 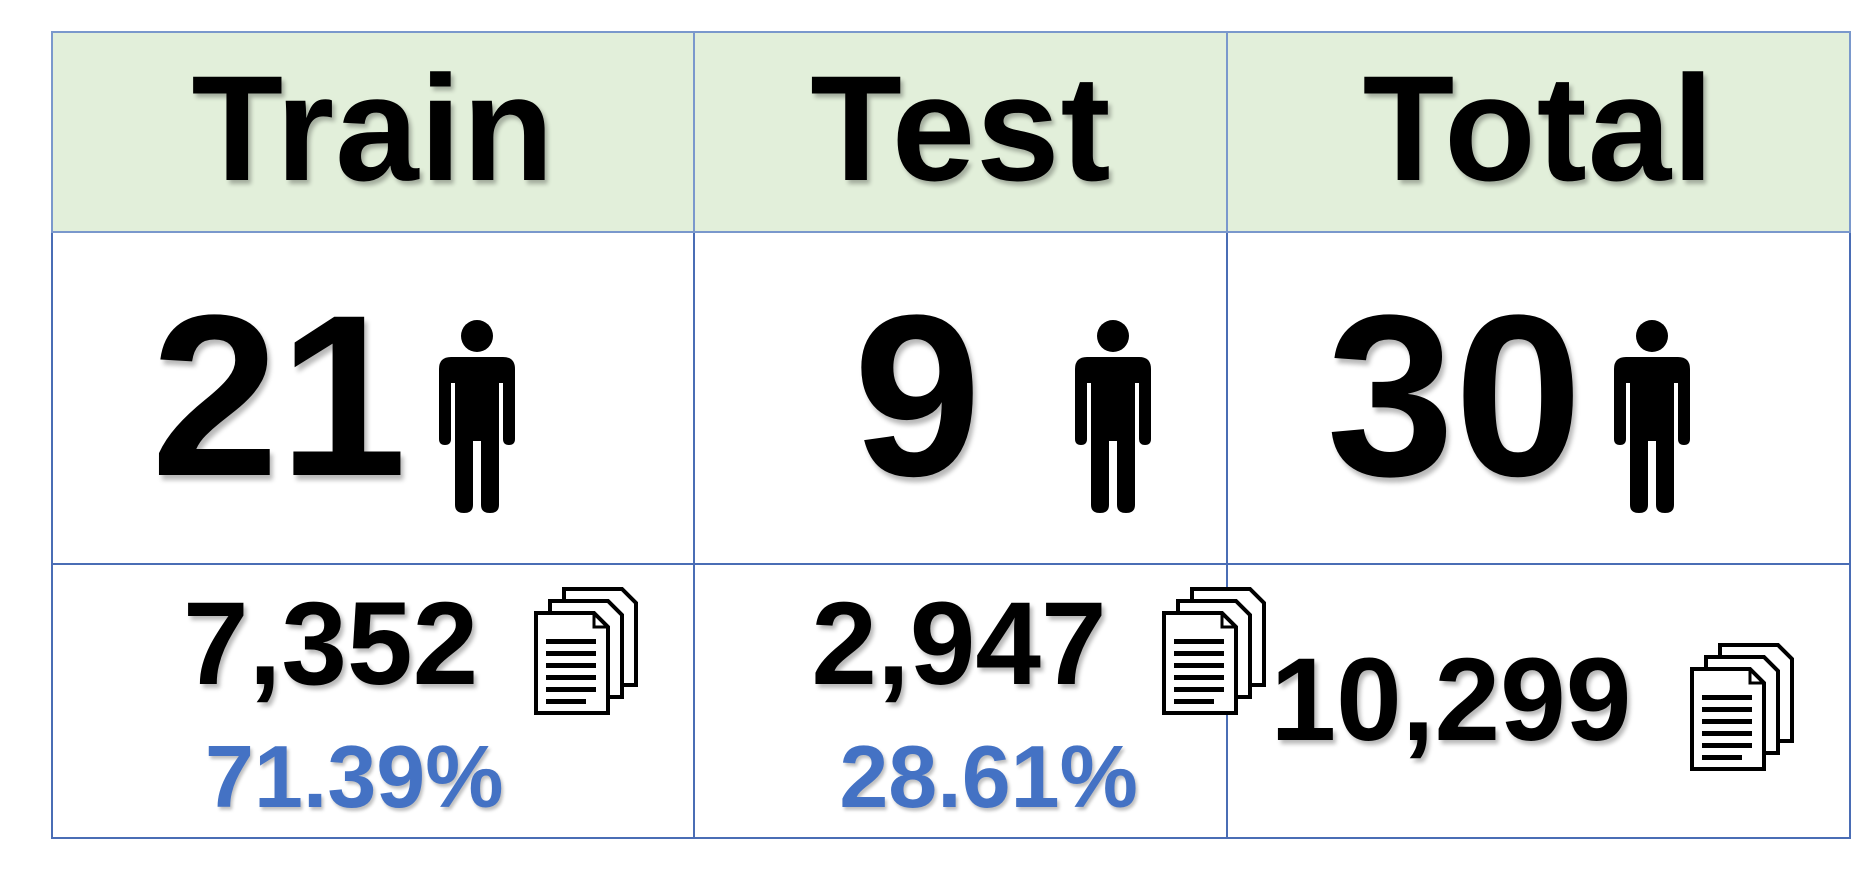 I want to click on percent-train: 71.39%, so click(x=354, y=776).